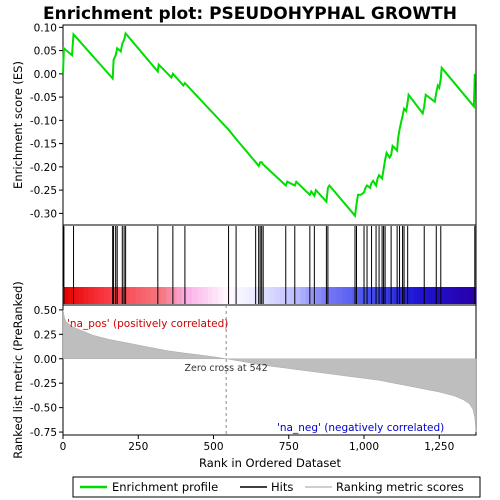 This screenshot has width=500, height=500. I want to click on x-tick-label: 500, so click(213, 447).